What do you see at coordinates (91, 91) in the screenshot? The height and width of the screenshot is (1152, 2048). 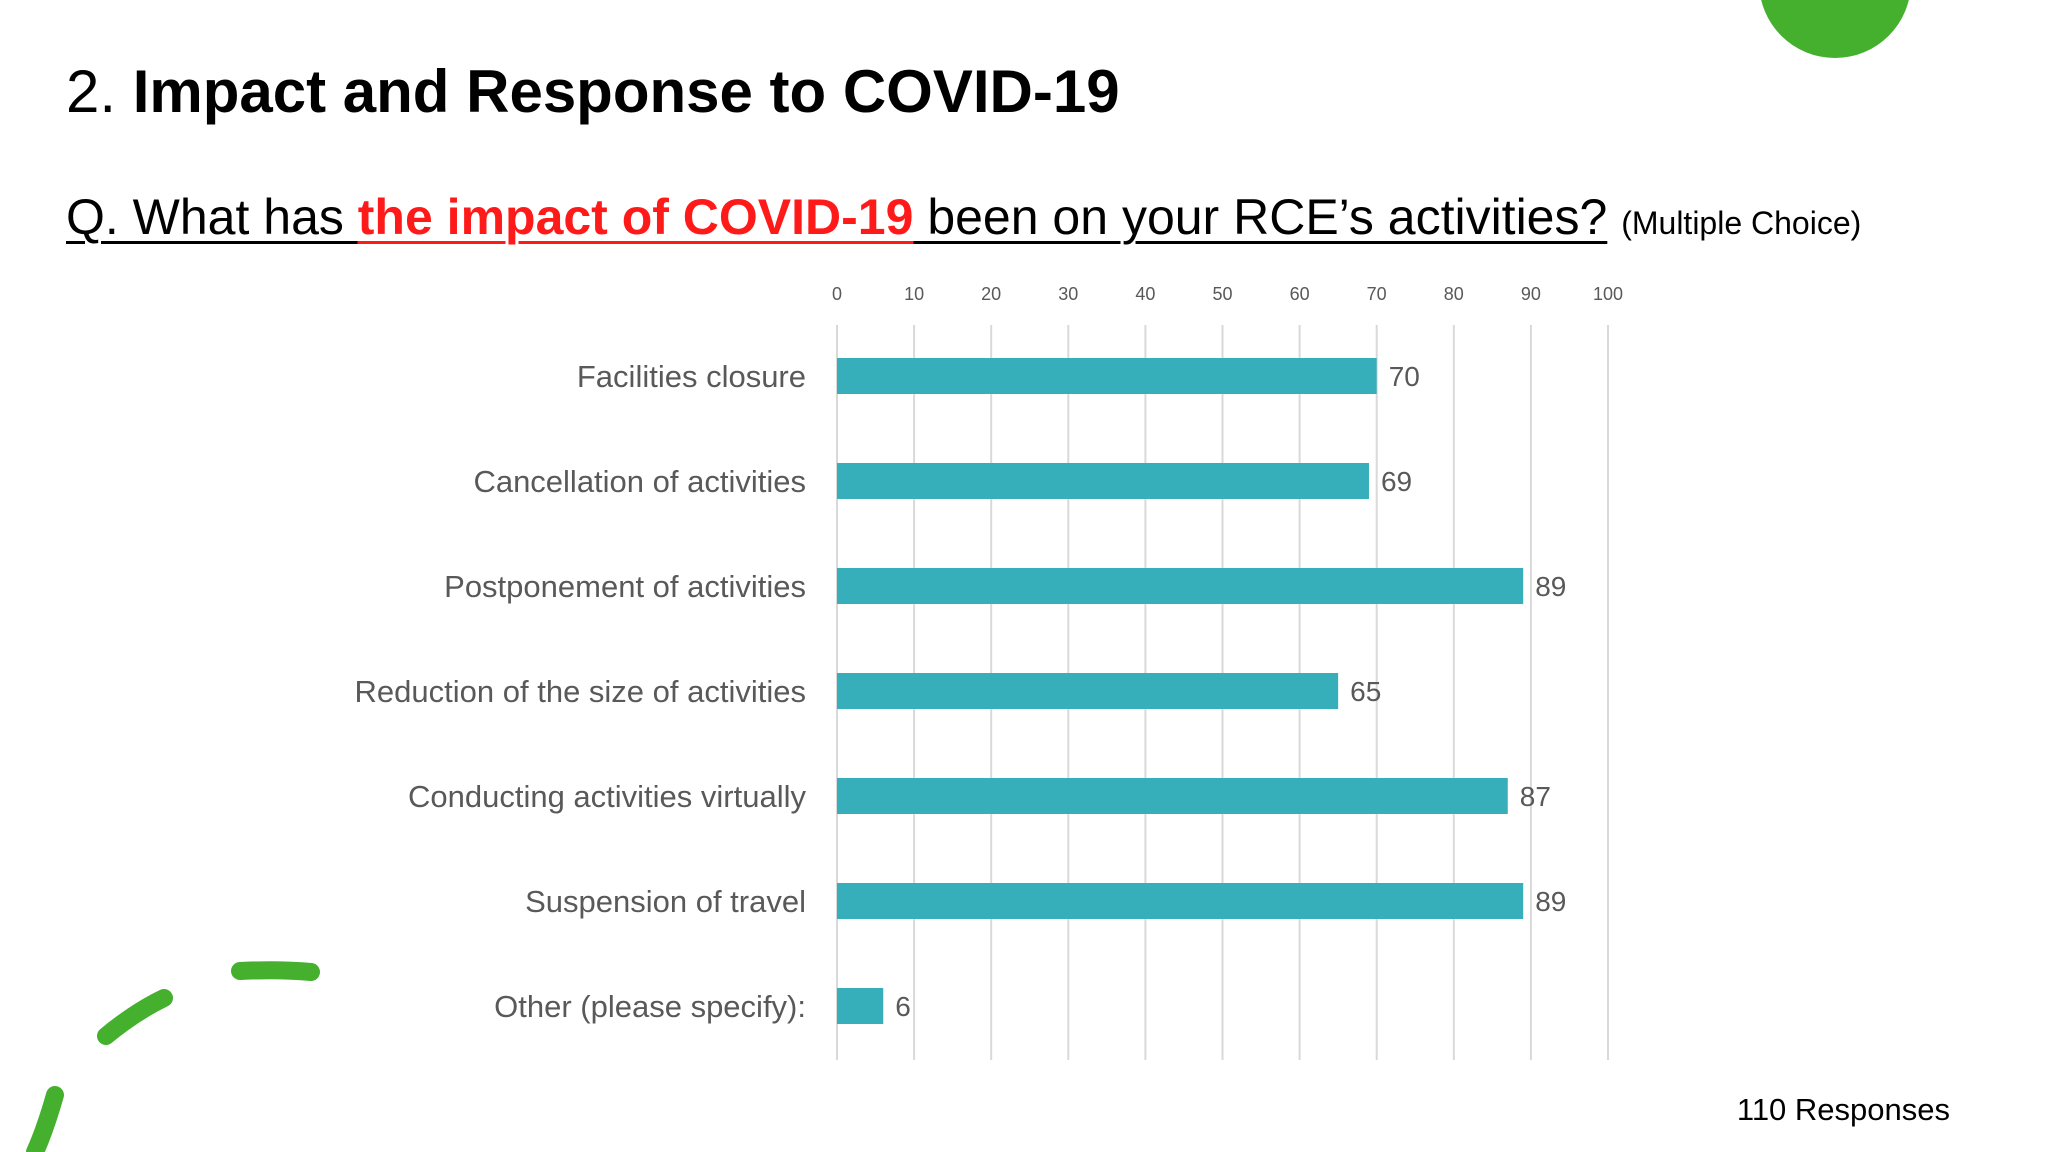 I see `title-number: 2.` at bounding box center [91, 91].